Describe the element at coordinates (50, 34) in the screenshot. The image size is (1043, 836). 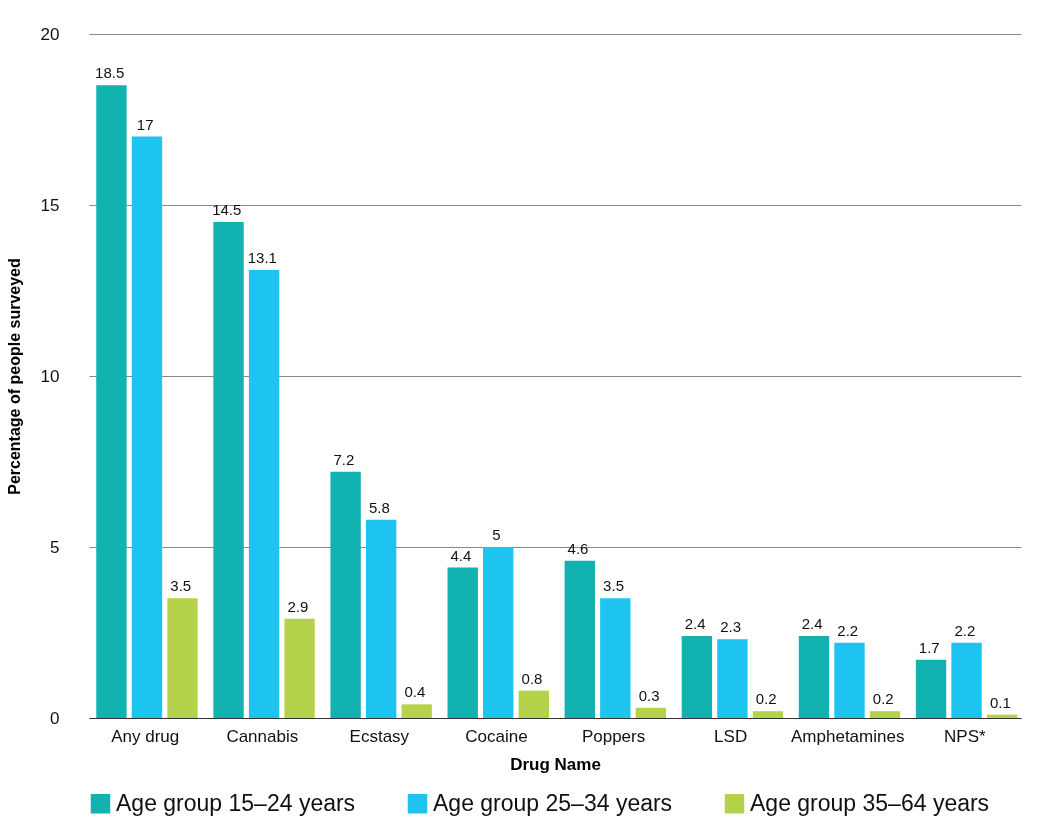
I see `y-tick-label: 20` at that location.